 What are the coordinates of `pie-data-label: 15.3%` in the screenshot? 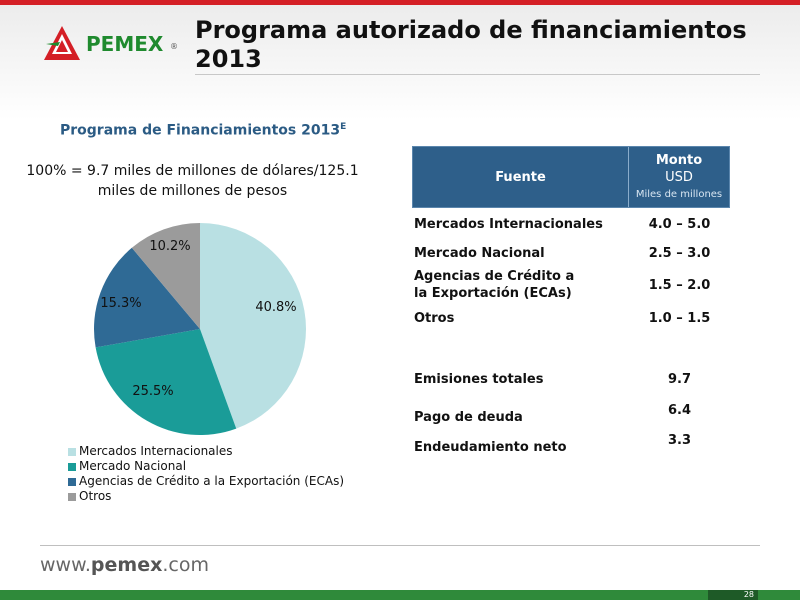 It's located at (120, 303).